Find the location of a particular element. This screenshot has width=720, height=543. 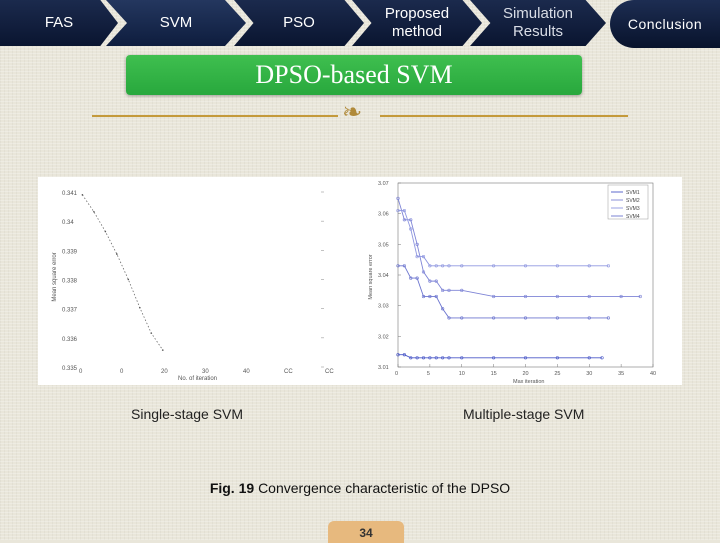

series-line is located at coordinates (123, 272).